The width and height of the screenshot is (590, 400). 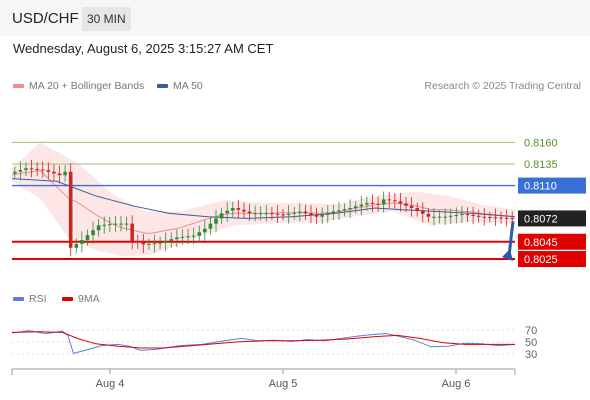 I want to click on x-tick-label: Aug 4, so click(x=110, y=384).